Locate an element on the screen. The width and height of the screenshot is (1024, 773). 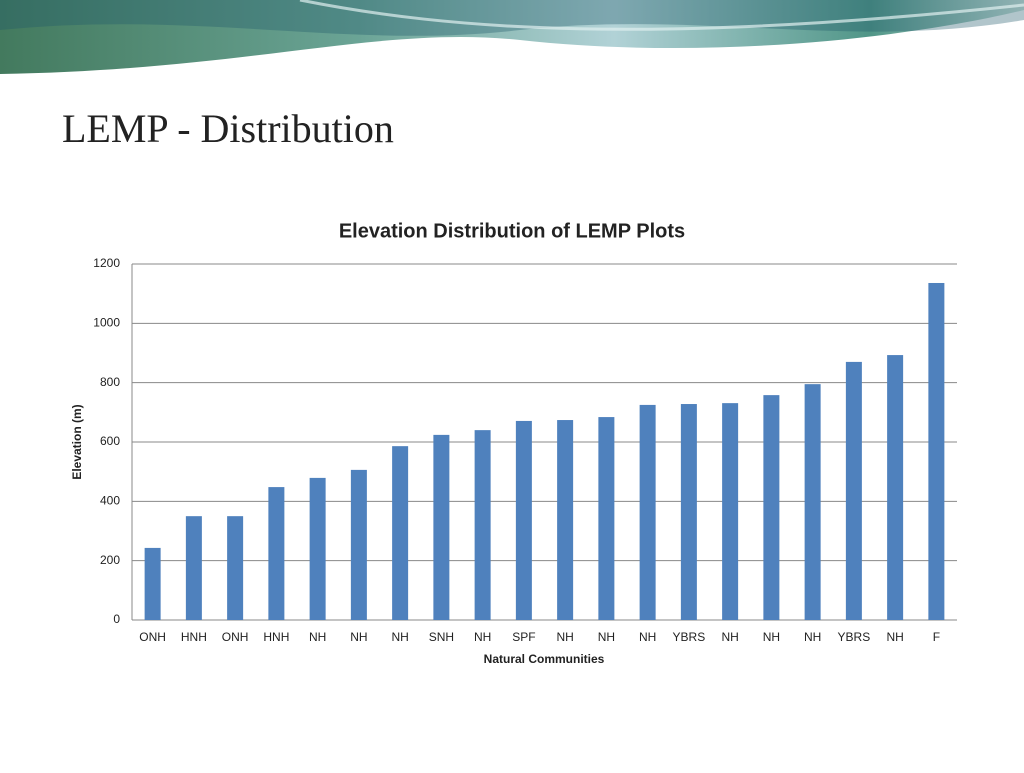
slide-title: LEMP - Distribution is located at coordinates (228, 128).